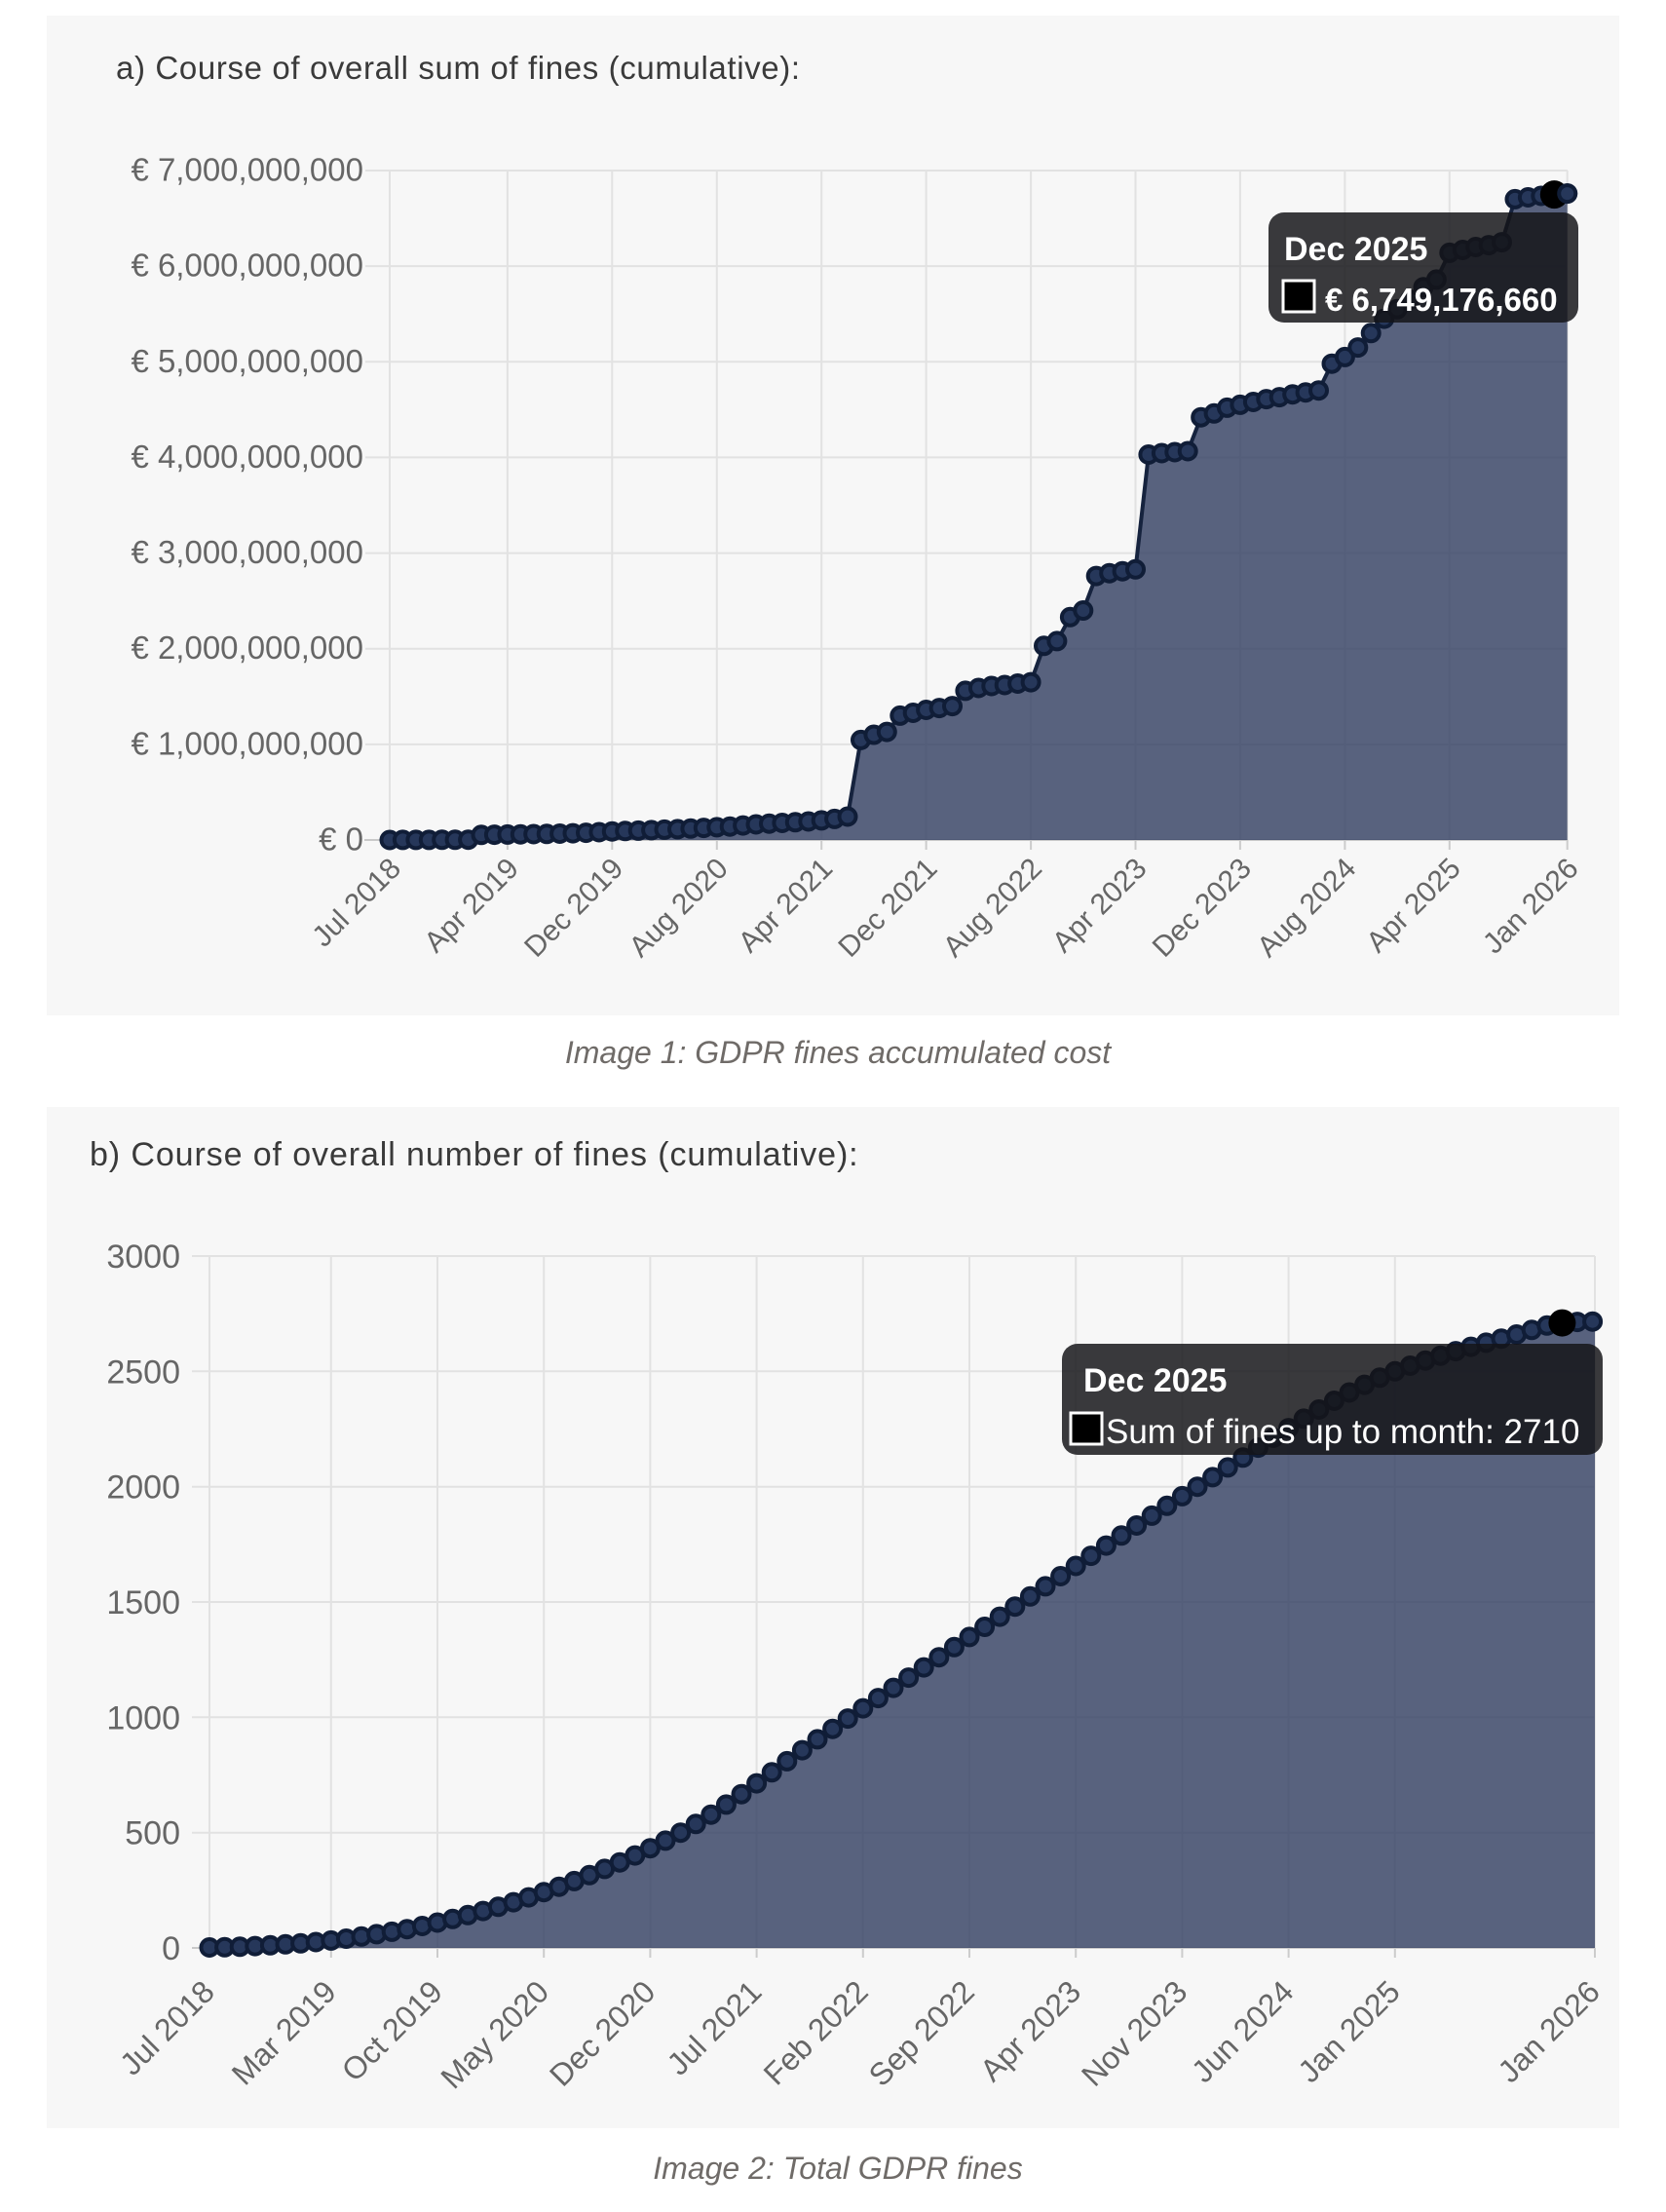 The width and height of the screenshot is (1666, 2212). Describe the element at coordinates (1342, 1432) in the screenshot. I see `svg-text: Sum of fines up to month: 2710` at that location.